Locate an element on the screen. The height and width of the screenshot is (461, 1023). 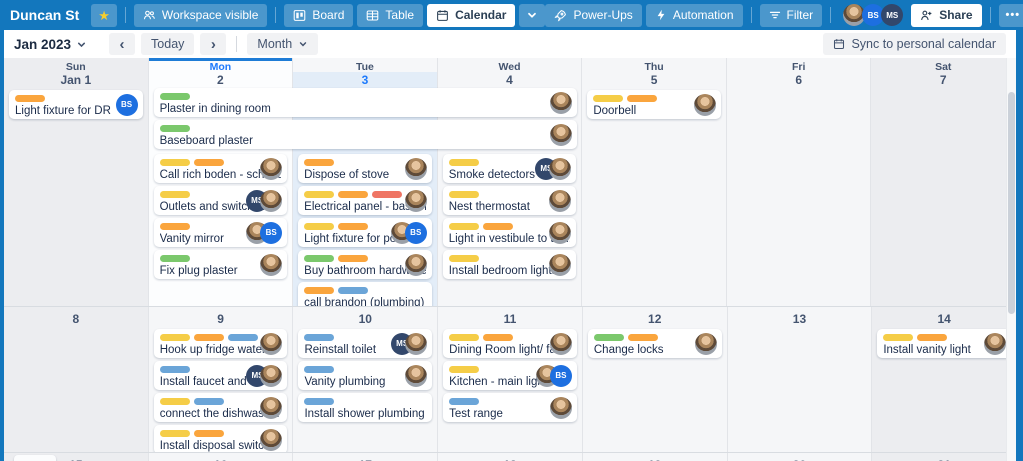
calendar-card: Baseboard plaster is located at coordinates (365, 134).